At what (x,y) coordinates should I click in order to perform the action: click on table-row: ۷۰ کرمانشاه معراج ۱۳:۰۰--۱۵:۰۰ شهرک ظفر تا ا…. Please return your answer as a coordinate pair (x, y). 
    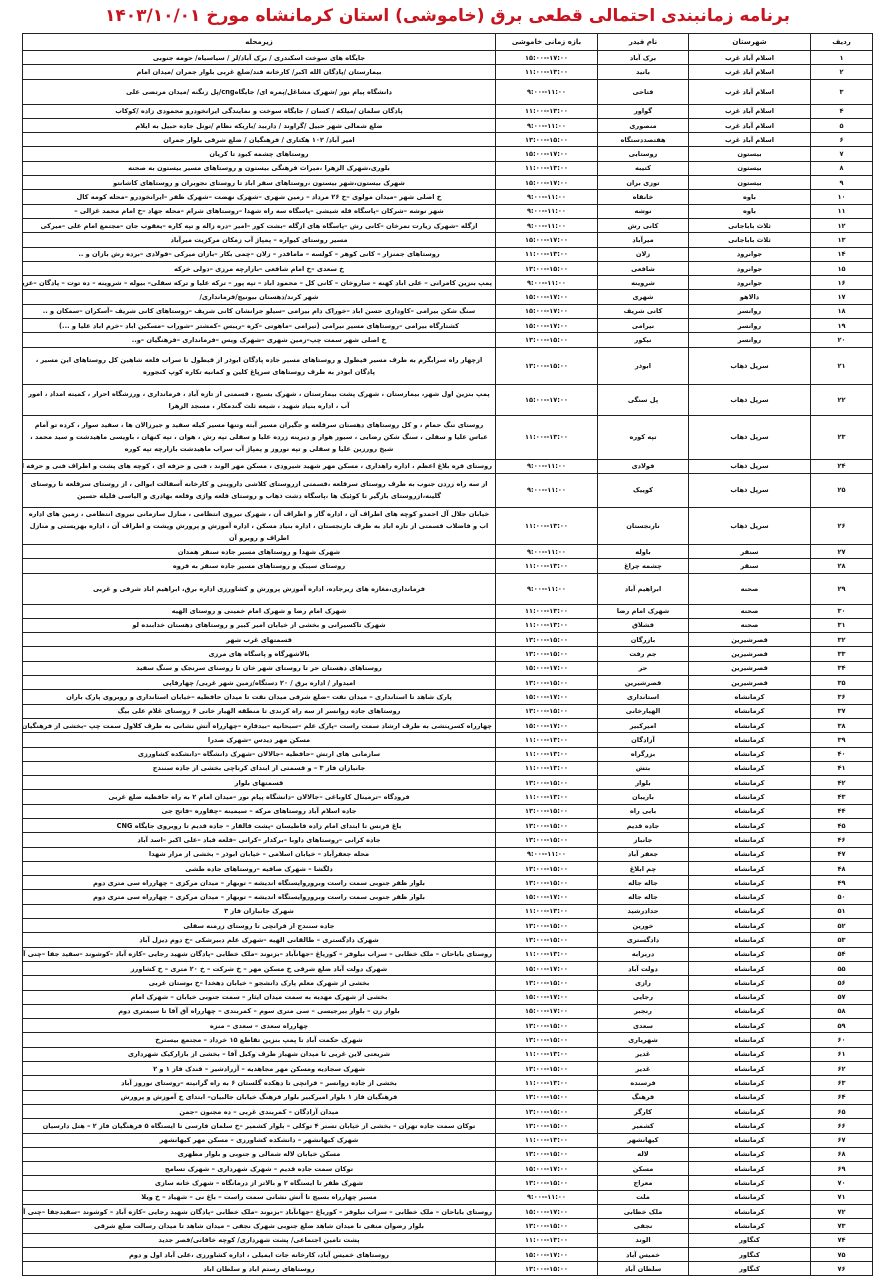
    Looking at the image, I should click on (447, 1183).